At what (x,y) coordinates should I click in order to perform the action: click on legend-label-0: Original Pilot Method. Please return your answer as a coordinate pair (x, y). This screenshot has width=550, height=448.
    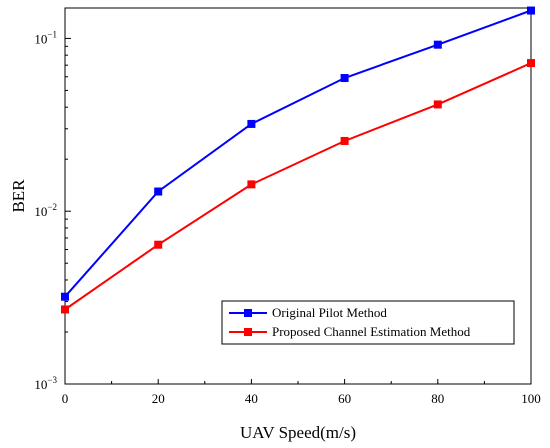
    Looking at the image, I should click on (329, 312).